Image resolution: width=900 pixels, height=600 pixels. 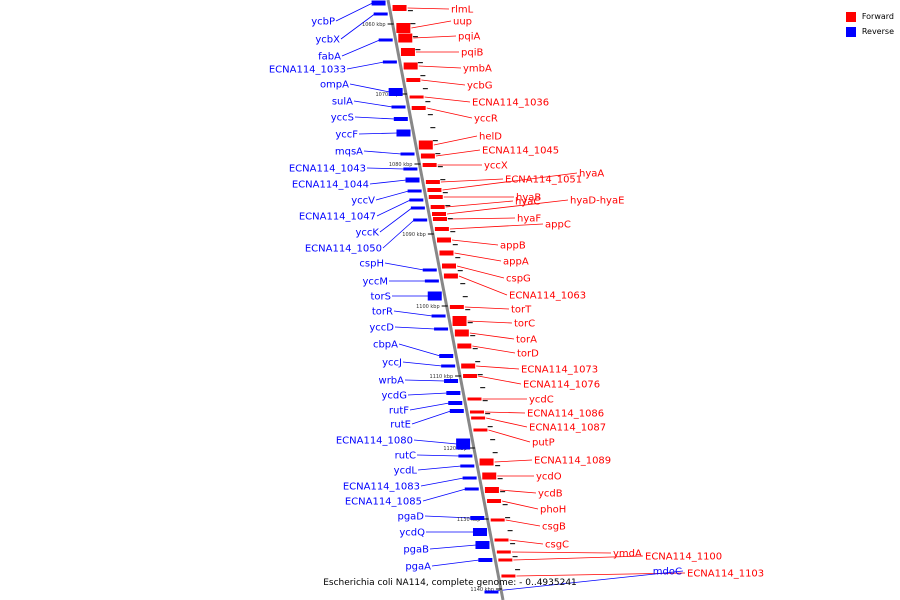 I want to click on reverse-gene-label: yccS, so click(x=342, y=118).